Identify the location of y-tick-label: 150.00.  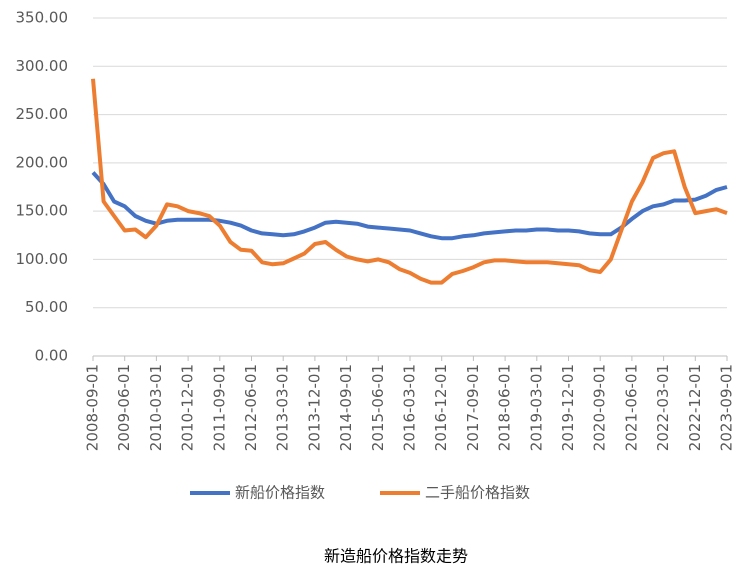
(42, 211).